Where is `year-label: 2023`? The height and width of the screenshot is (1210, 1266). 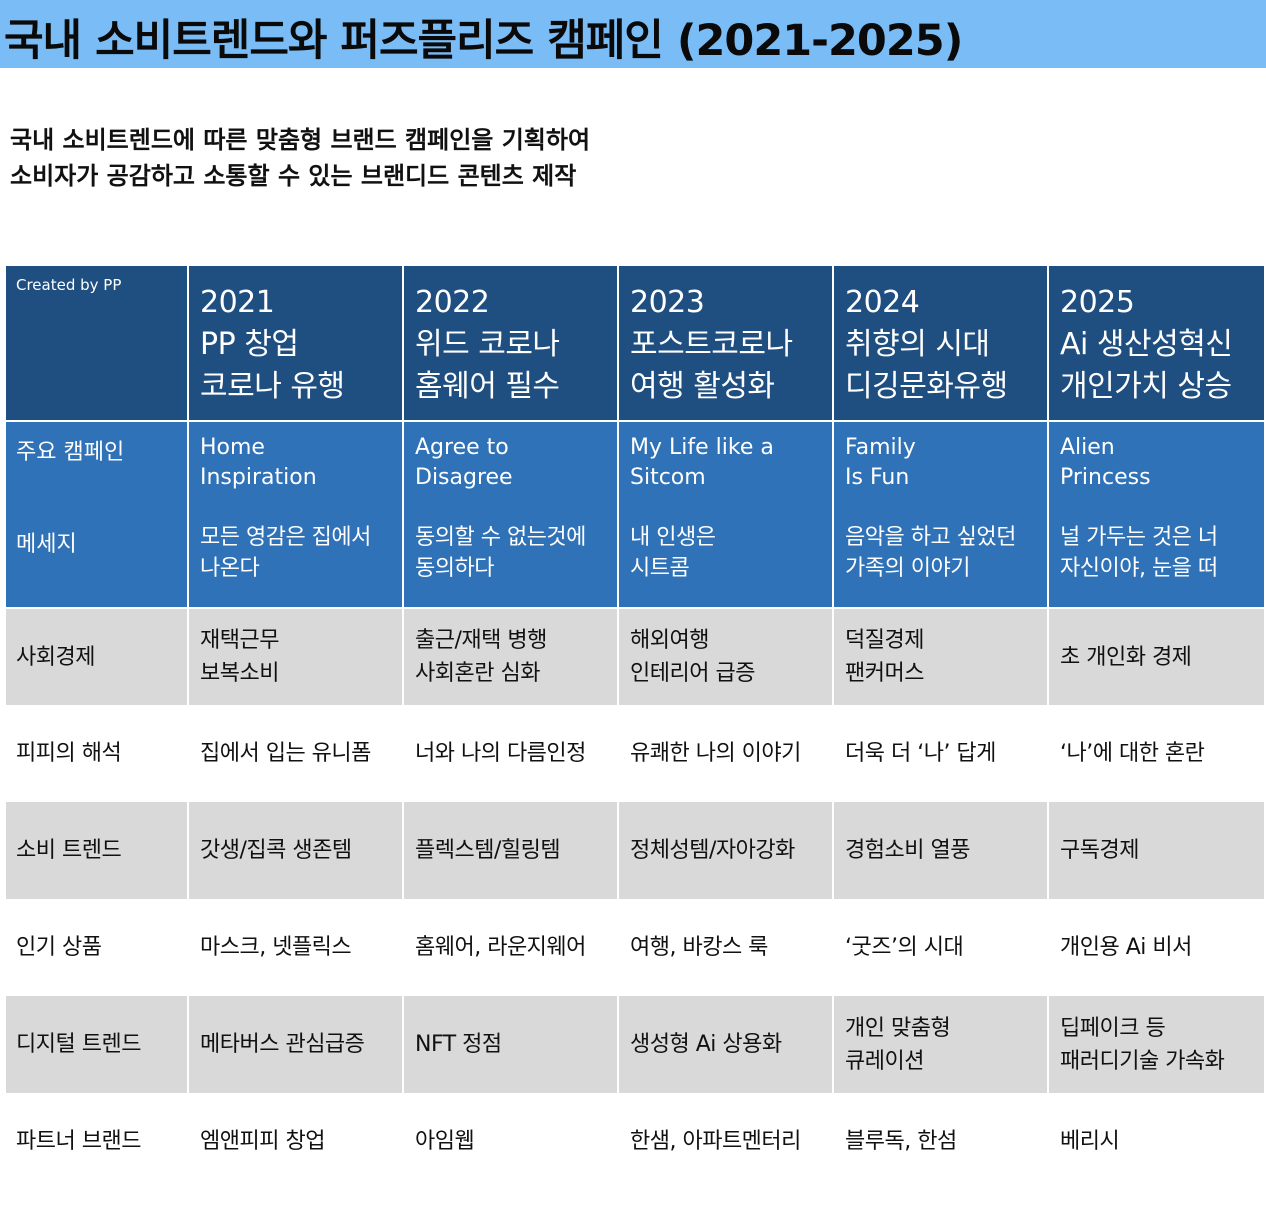 year-label: 2023 is located at coordinates (667, 302).